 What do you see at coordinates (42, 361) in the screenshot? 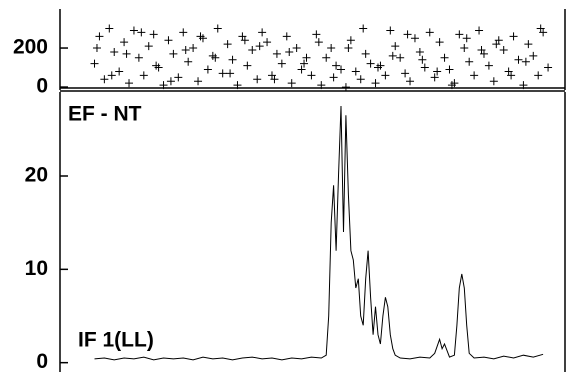
I see `y-tick-label: 0` at bounding box center [42, 361].